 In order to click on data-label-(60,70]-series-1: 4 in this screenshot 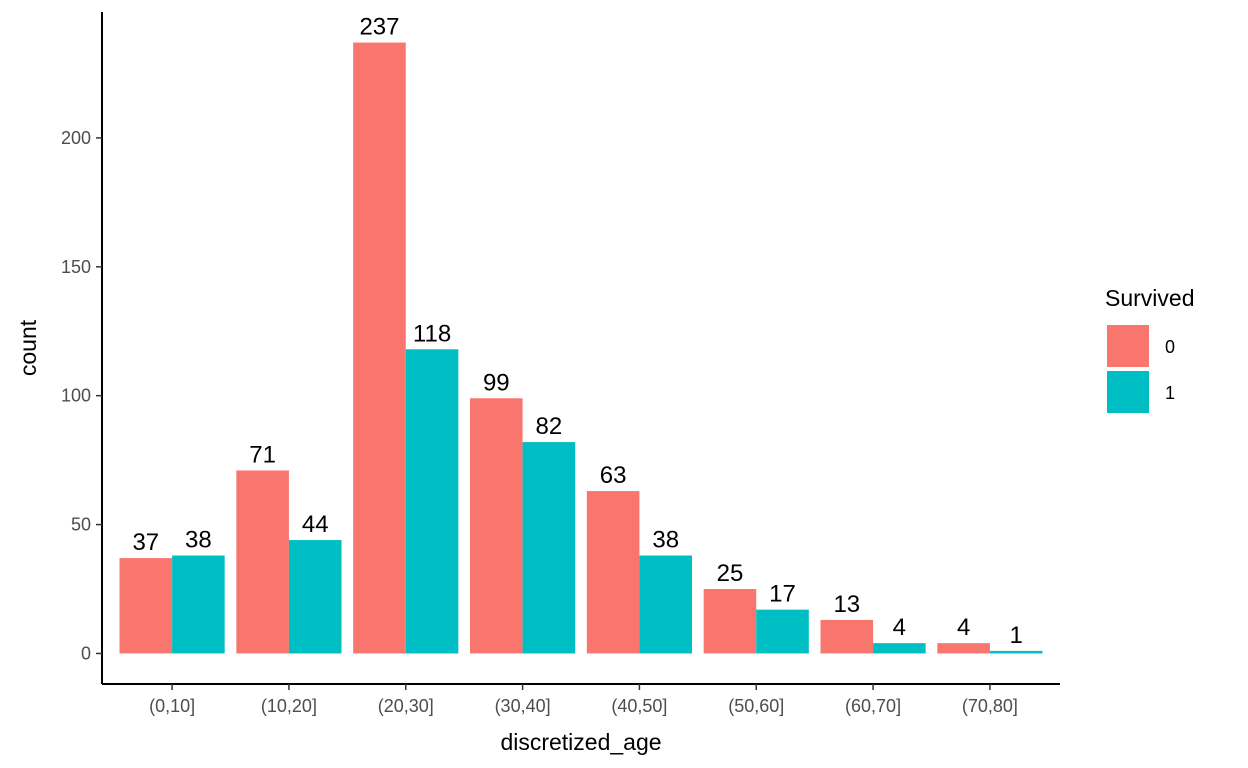, I will do `click(899, 627)`.